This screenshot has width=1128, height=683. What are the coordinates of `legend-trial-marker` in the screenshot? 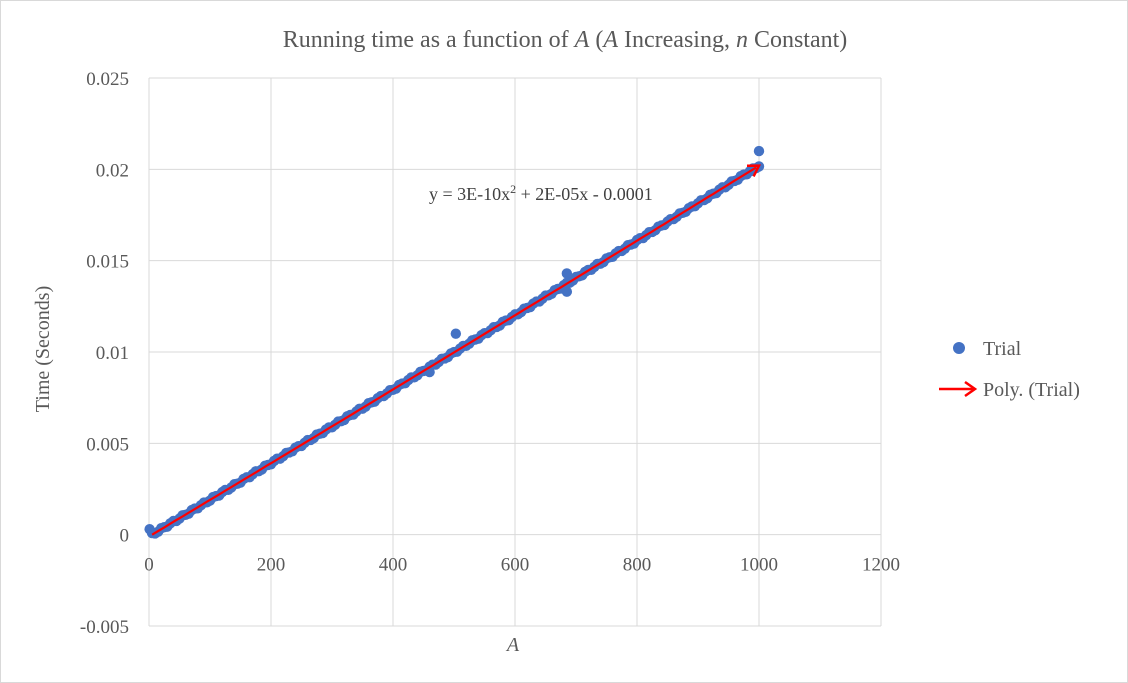 It's located at (959, 348).